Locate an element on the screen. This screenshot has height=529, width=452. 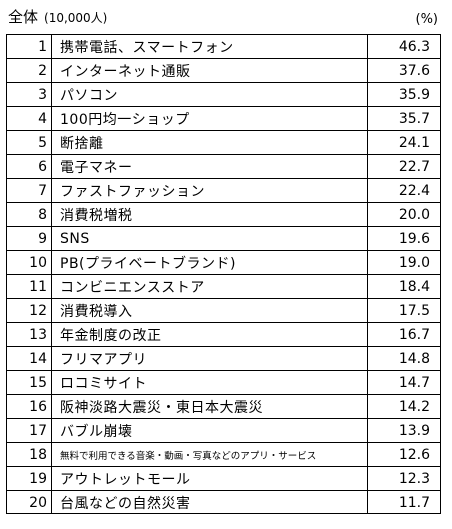
item-cell: 消費税導入 is located at coordinates (210, 310).